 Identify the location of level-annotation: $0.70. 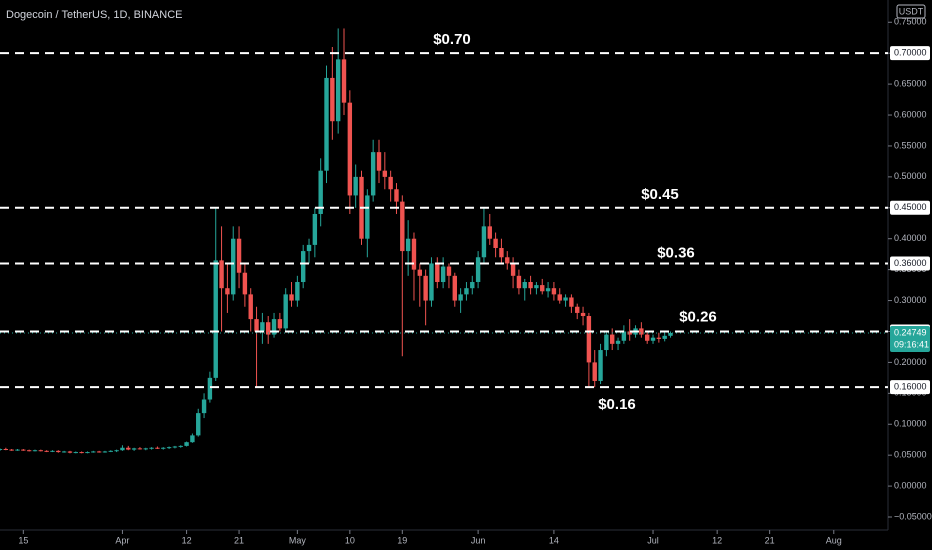
(452, 39).